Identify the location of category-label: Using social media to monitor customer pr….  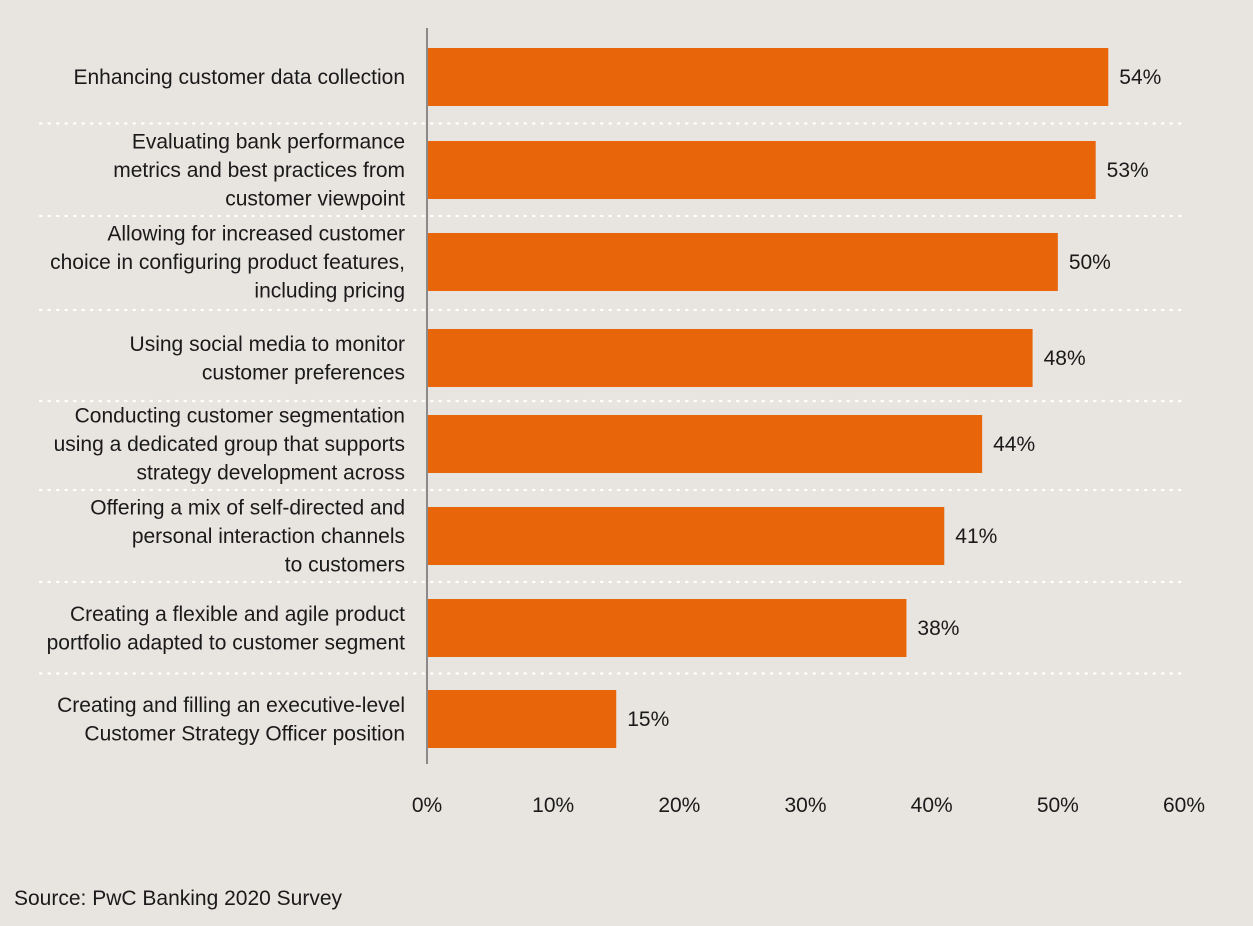
(267, 359).